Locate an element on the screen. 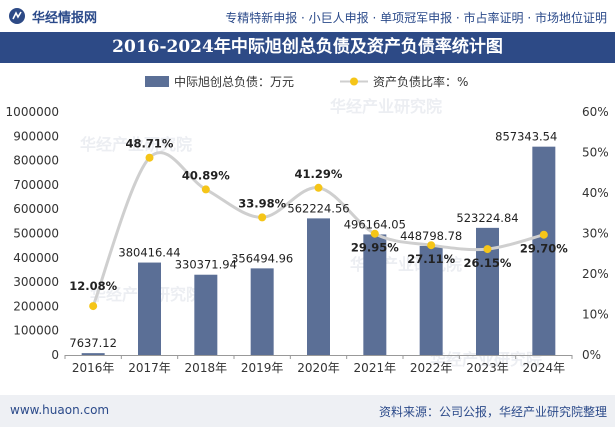 The height and width of the screenshot is (427, 615). bar-value-label: 356494.96 is located at coordinates (262, 258).